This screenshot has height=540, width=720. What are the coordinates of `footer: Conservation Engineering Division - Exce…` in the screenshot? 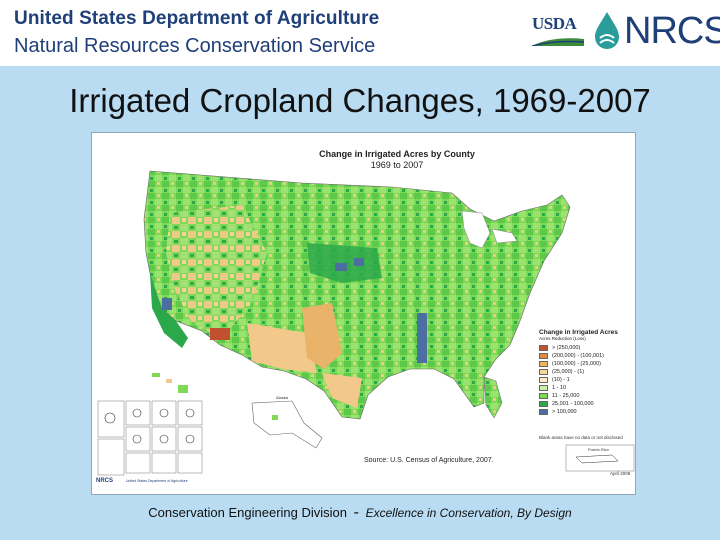 It's located at (360, 513).